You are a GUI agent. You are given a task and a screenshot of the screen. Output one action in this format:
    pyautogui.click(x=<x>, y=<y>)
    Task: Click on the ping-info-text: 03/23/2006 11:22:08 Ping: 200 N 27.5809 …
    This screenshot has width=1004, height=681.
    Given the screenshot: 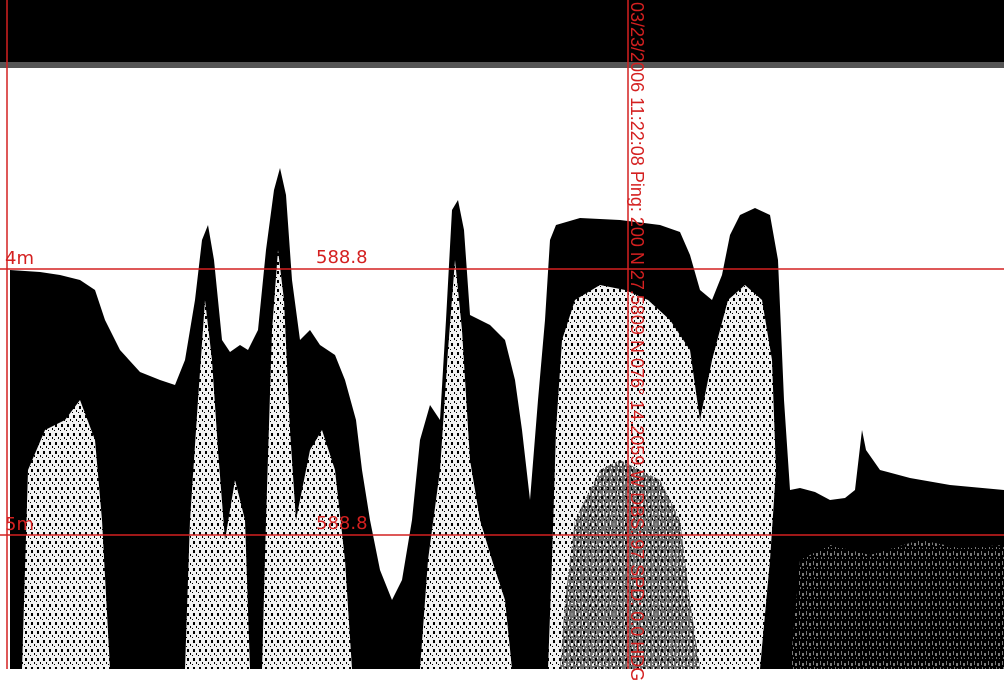 What is the action you would take?
    pyautogui.click(x=637, y=341)
    